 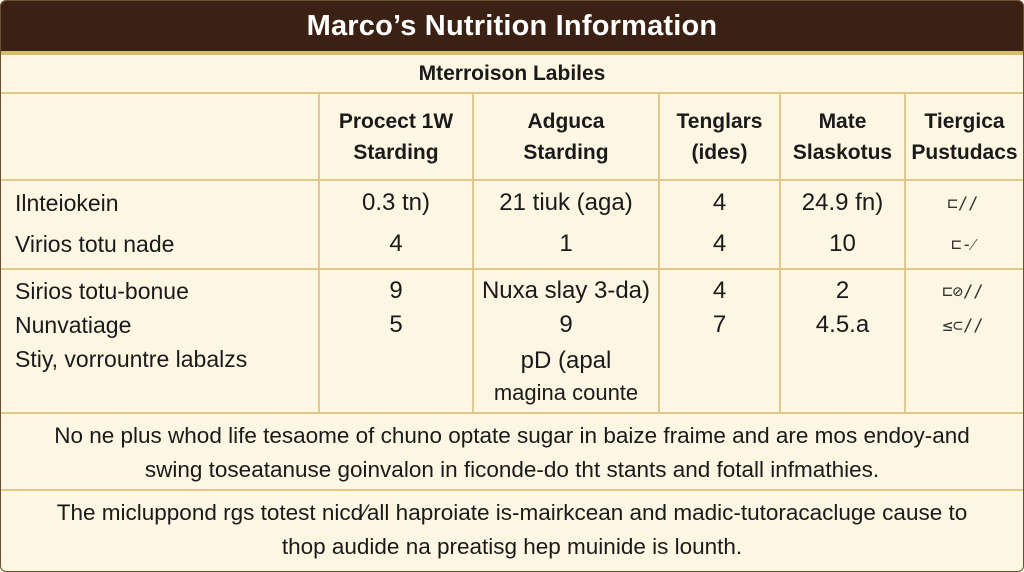 I want to click on column-header-line: Slaskotus, so click(x=842, y=152).